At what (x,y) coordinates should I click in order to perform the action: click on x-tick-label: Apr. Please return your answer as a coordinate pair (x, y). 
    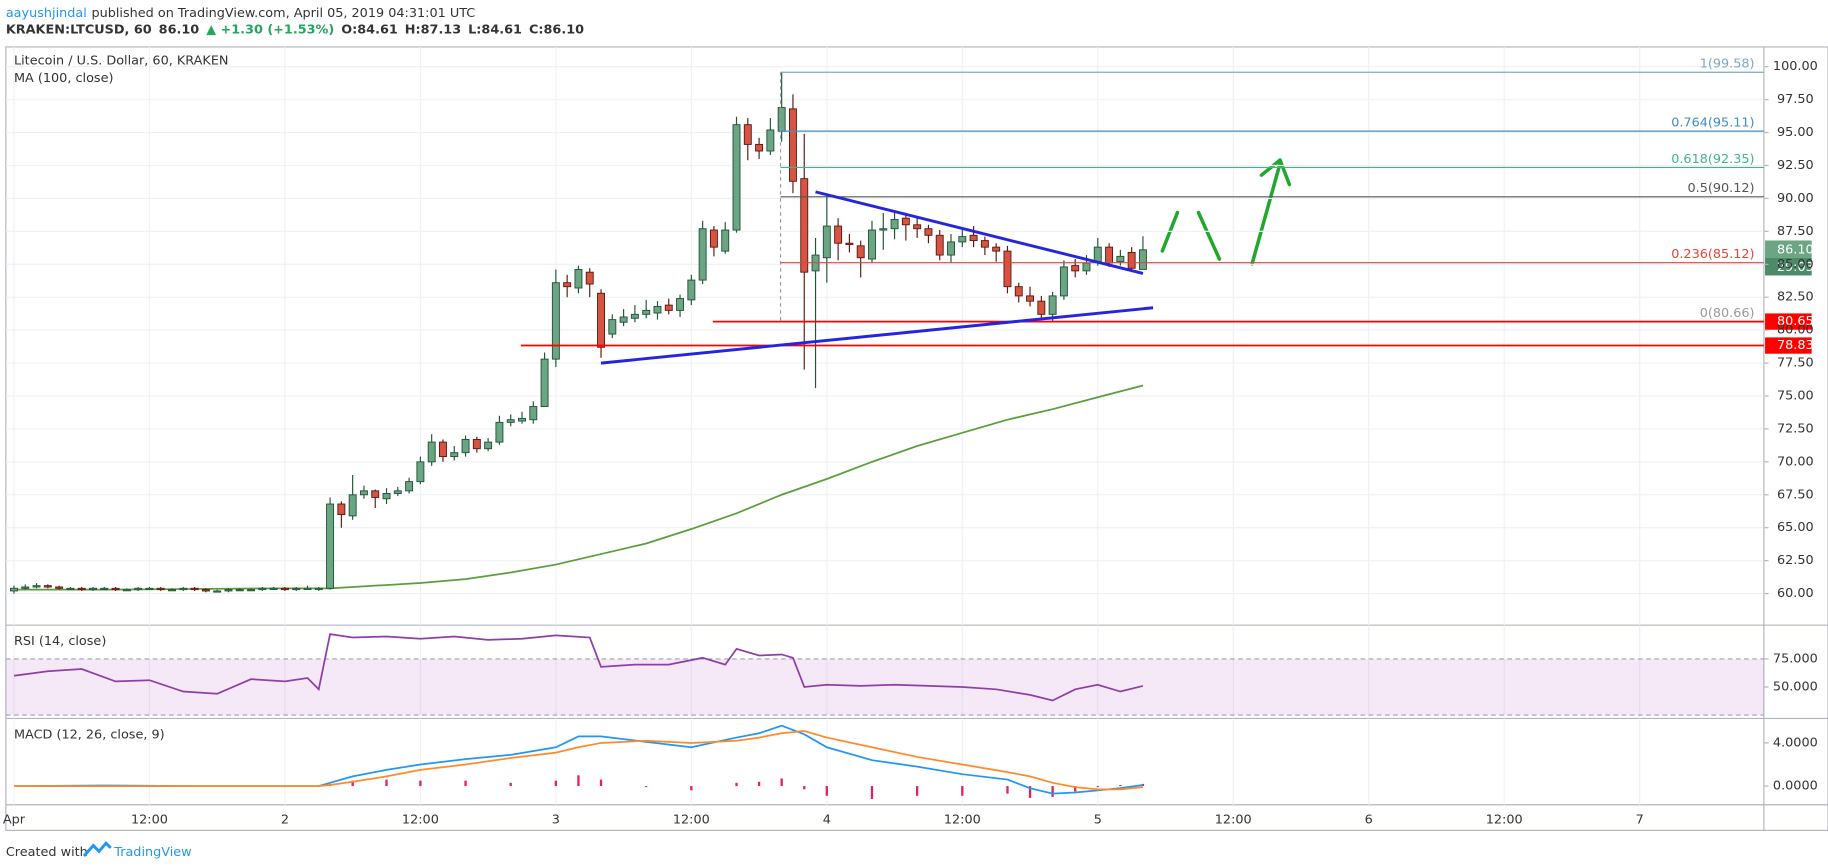
    Looking at the image, I should click on (14, 819).